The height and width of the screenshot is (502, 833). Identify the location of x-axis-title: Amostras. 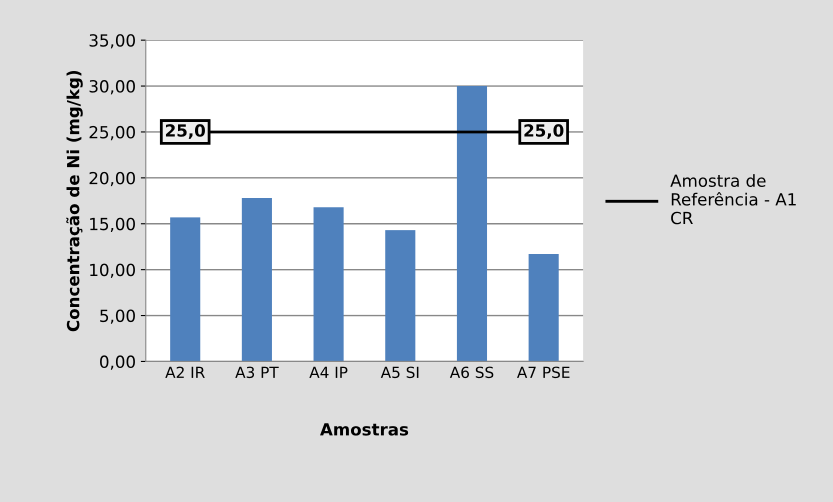
(364, 429).